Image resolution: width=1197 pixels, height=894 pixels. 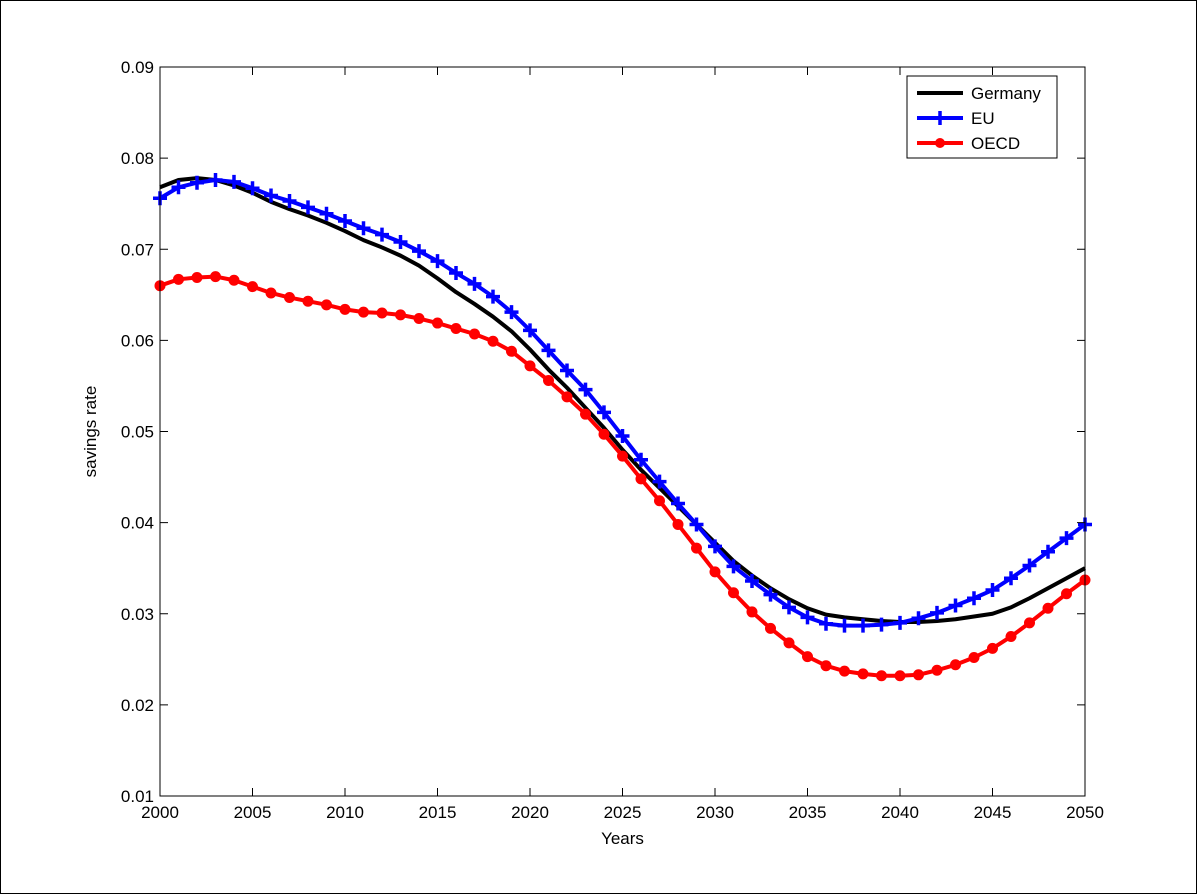 I want to click on x-tick-label: 2025, so click(x=623, y=812).